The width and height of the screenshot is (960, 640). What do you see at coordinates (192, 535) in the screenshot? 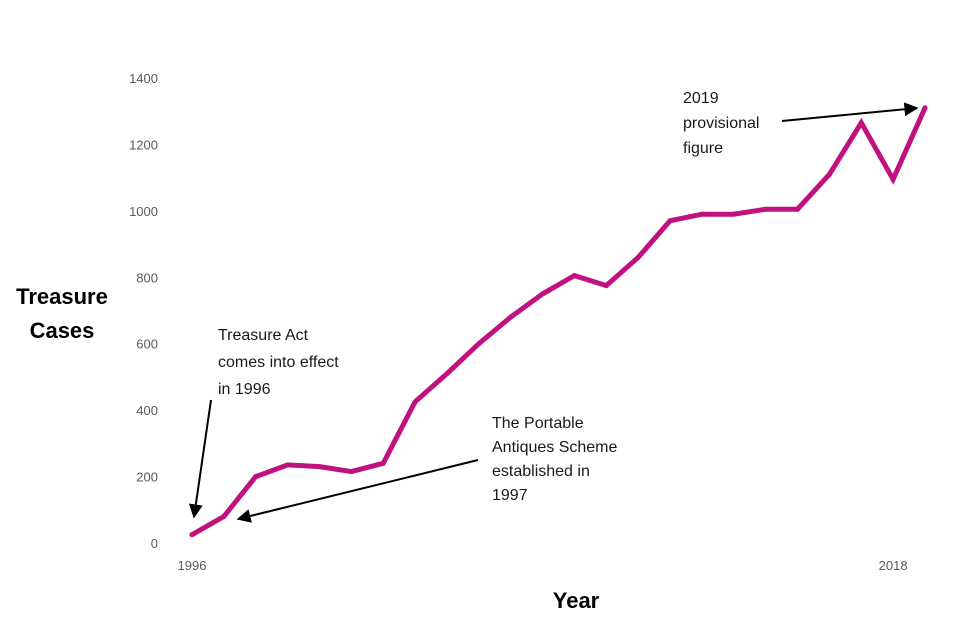
I see `data-point-1996` at bounding box center [192, 535].